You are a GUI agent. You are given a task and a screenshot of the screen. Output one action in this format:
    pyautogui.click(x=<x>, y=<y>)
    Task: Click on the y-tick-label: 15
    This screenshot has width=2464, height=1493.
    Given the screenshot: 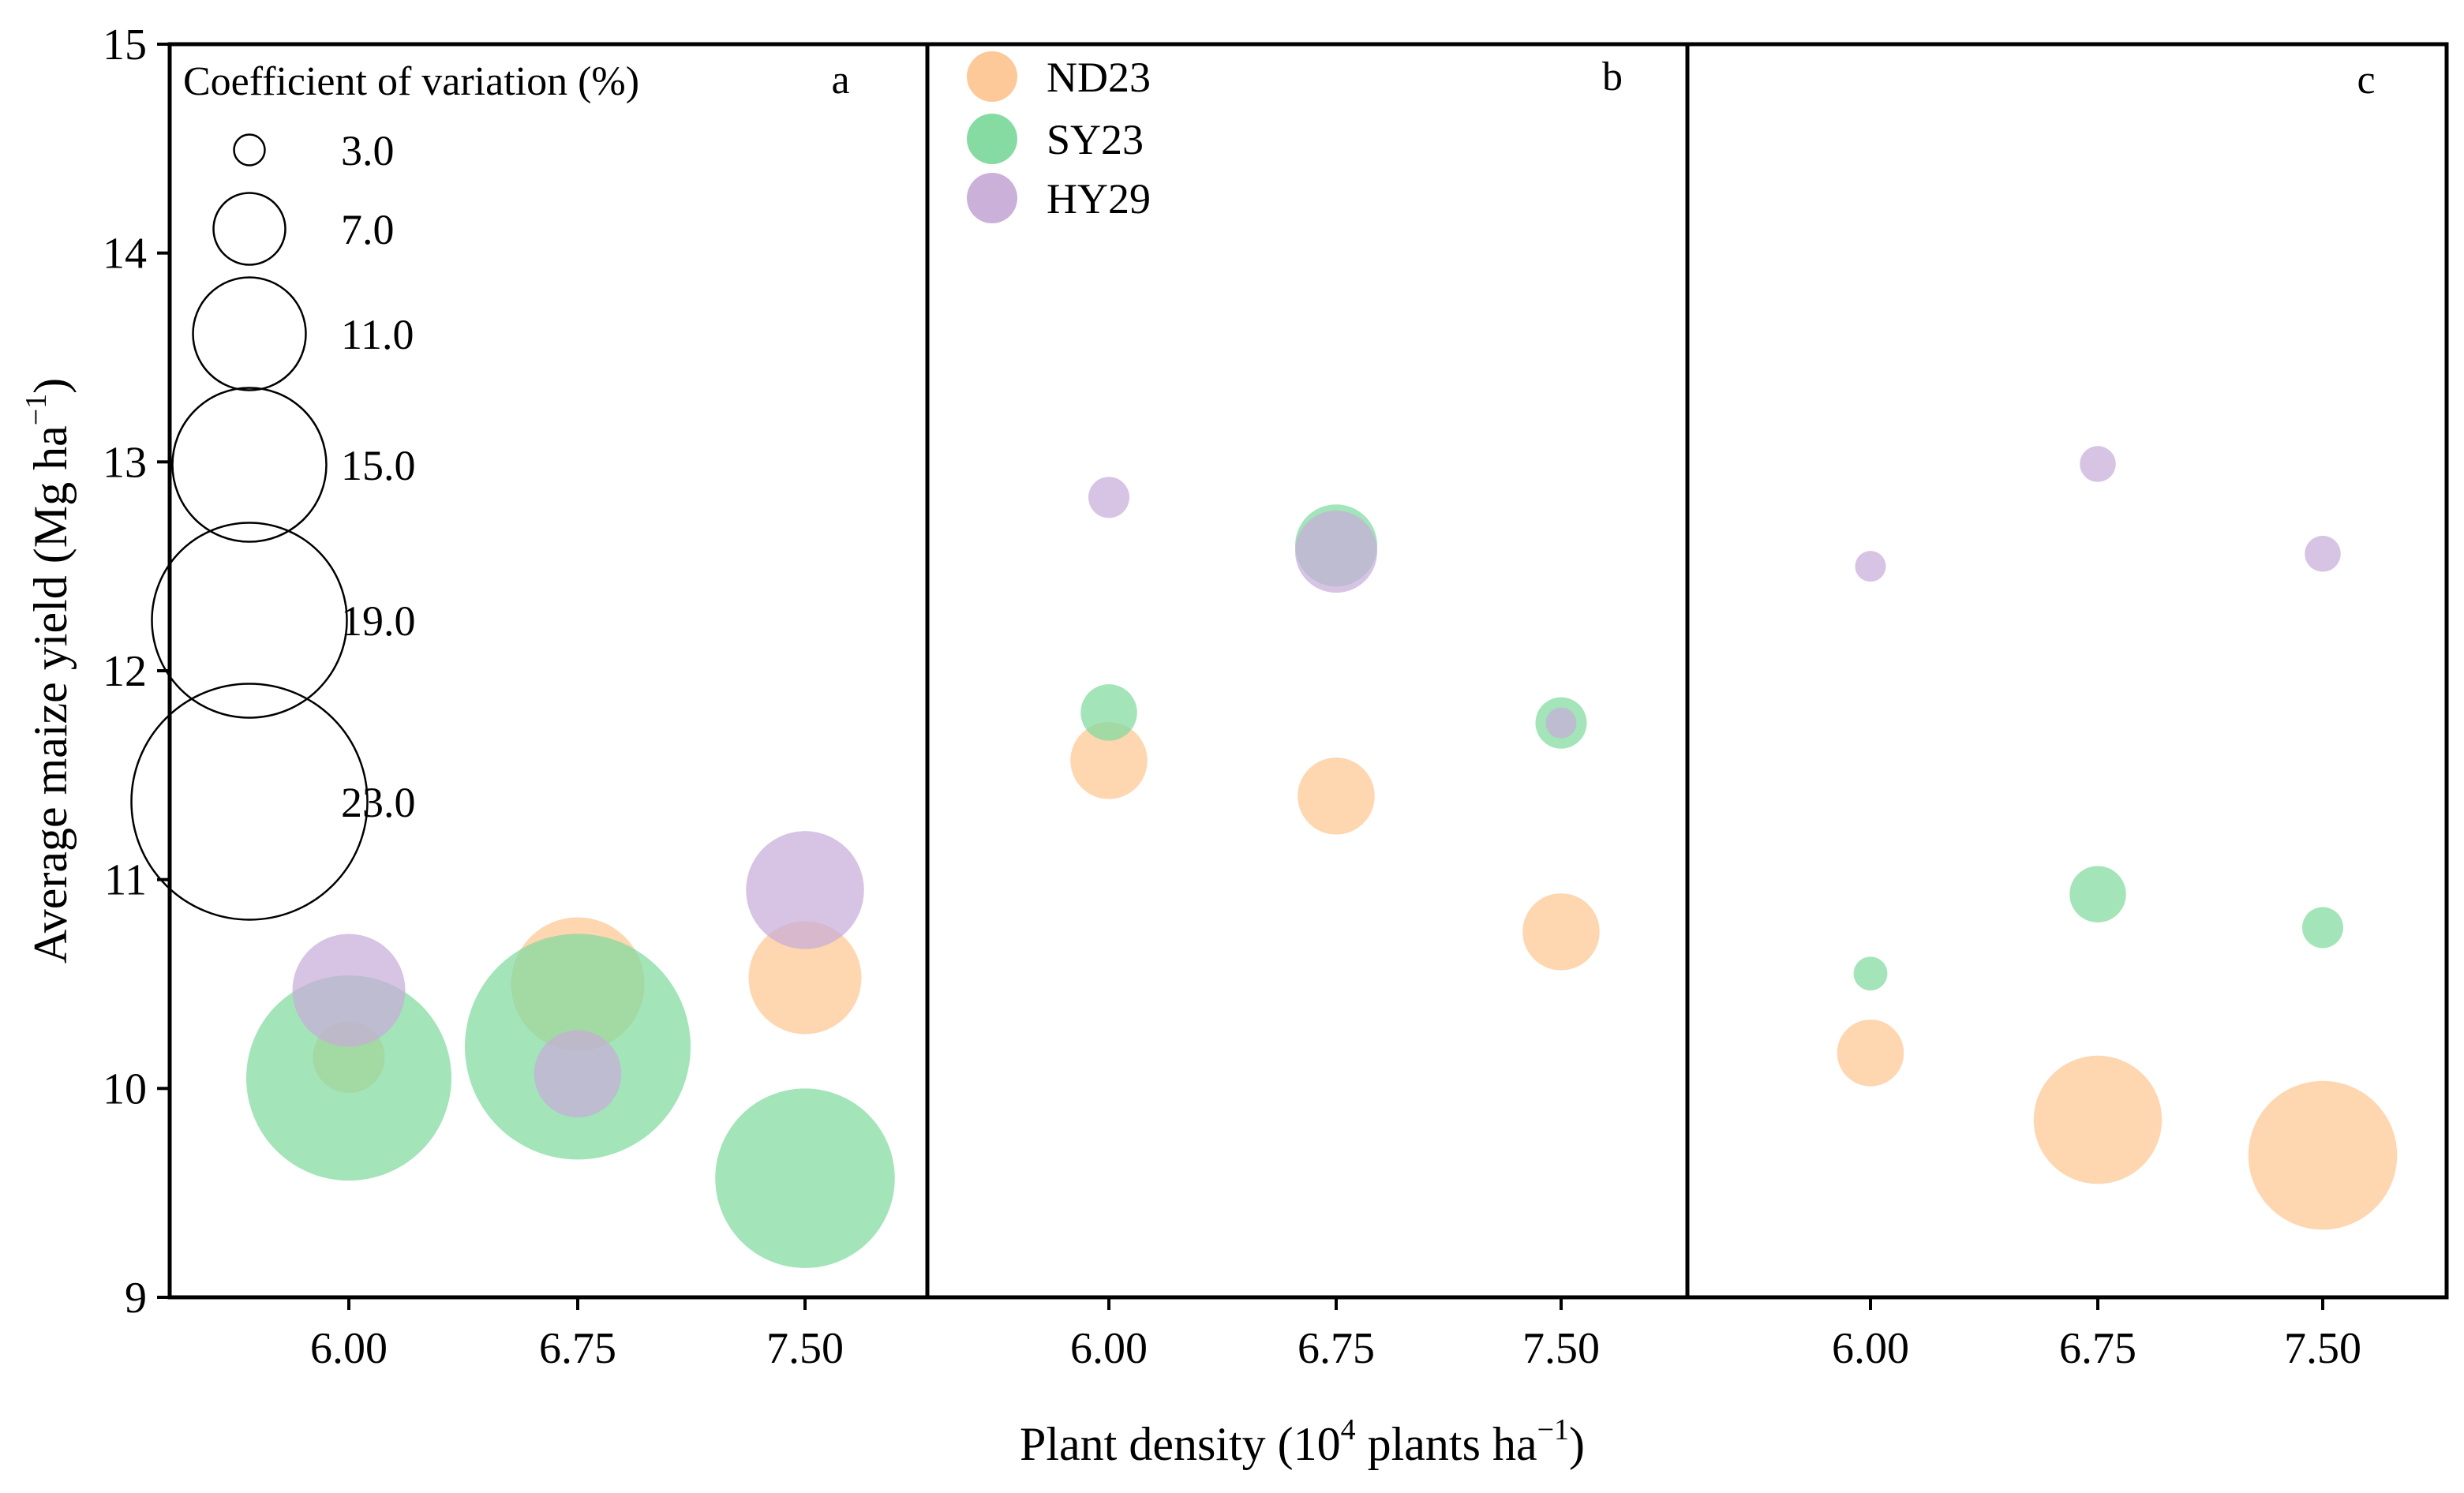 What is the action you would take?
    pyautogui.click(x=125, y=45)
    